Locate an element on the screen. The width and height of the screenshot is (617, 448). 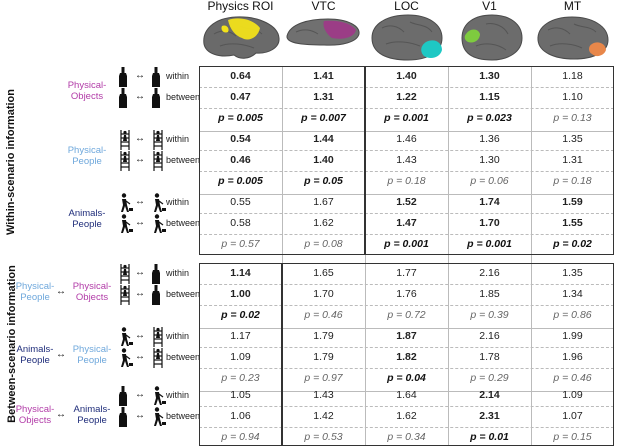
group6-right-label: Animals- People is located at coordinates (92, 415).